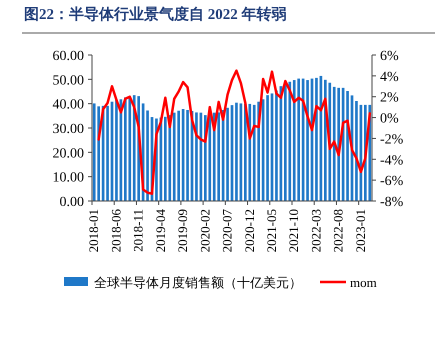 The width and height of the screenshot is (441, 339). What do you see at coordinates (68, 105) in the screenshot?
I see `y-tick-label: 40.00` at bounding box center [68, 105].